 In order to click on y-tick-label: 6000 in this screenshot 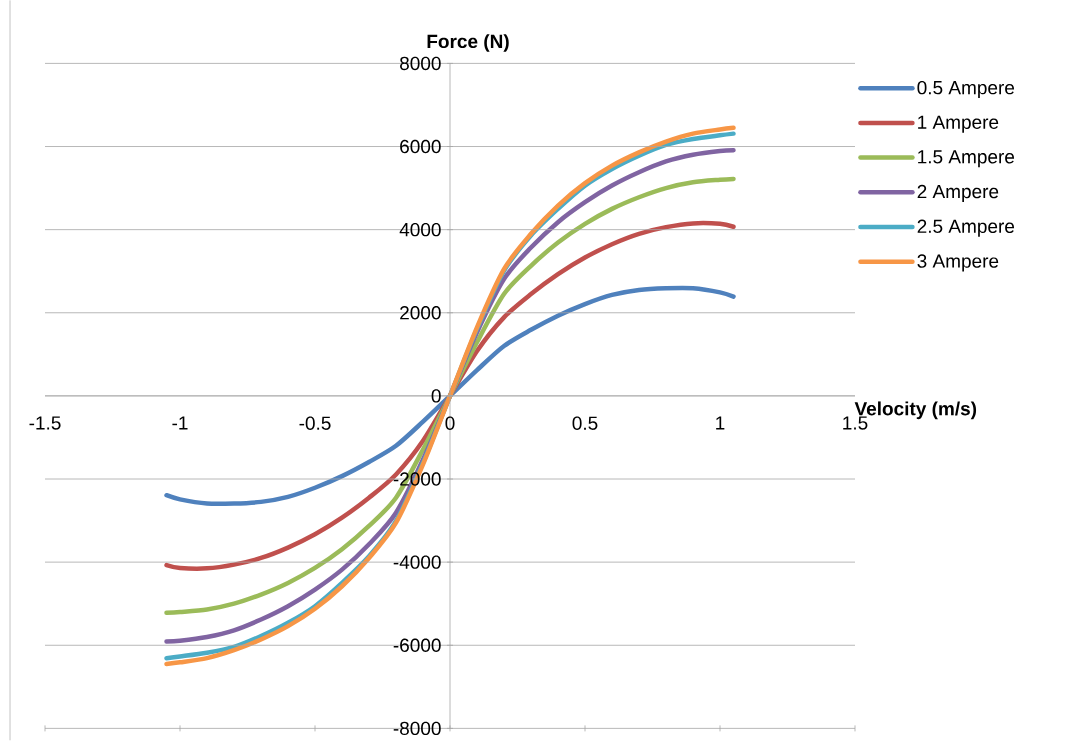, I will do `click(420, 146)`.